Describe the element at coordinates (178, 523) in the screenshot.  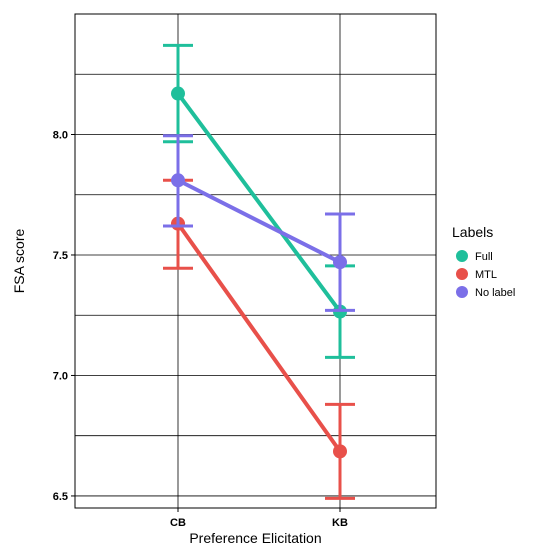
I see `x-tick-label: CB` at that location.